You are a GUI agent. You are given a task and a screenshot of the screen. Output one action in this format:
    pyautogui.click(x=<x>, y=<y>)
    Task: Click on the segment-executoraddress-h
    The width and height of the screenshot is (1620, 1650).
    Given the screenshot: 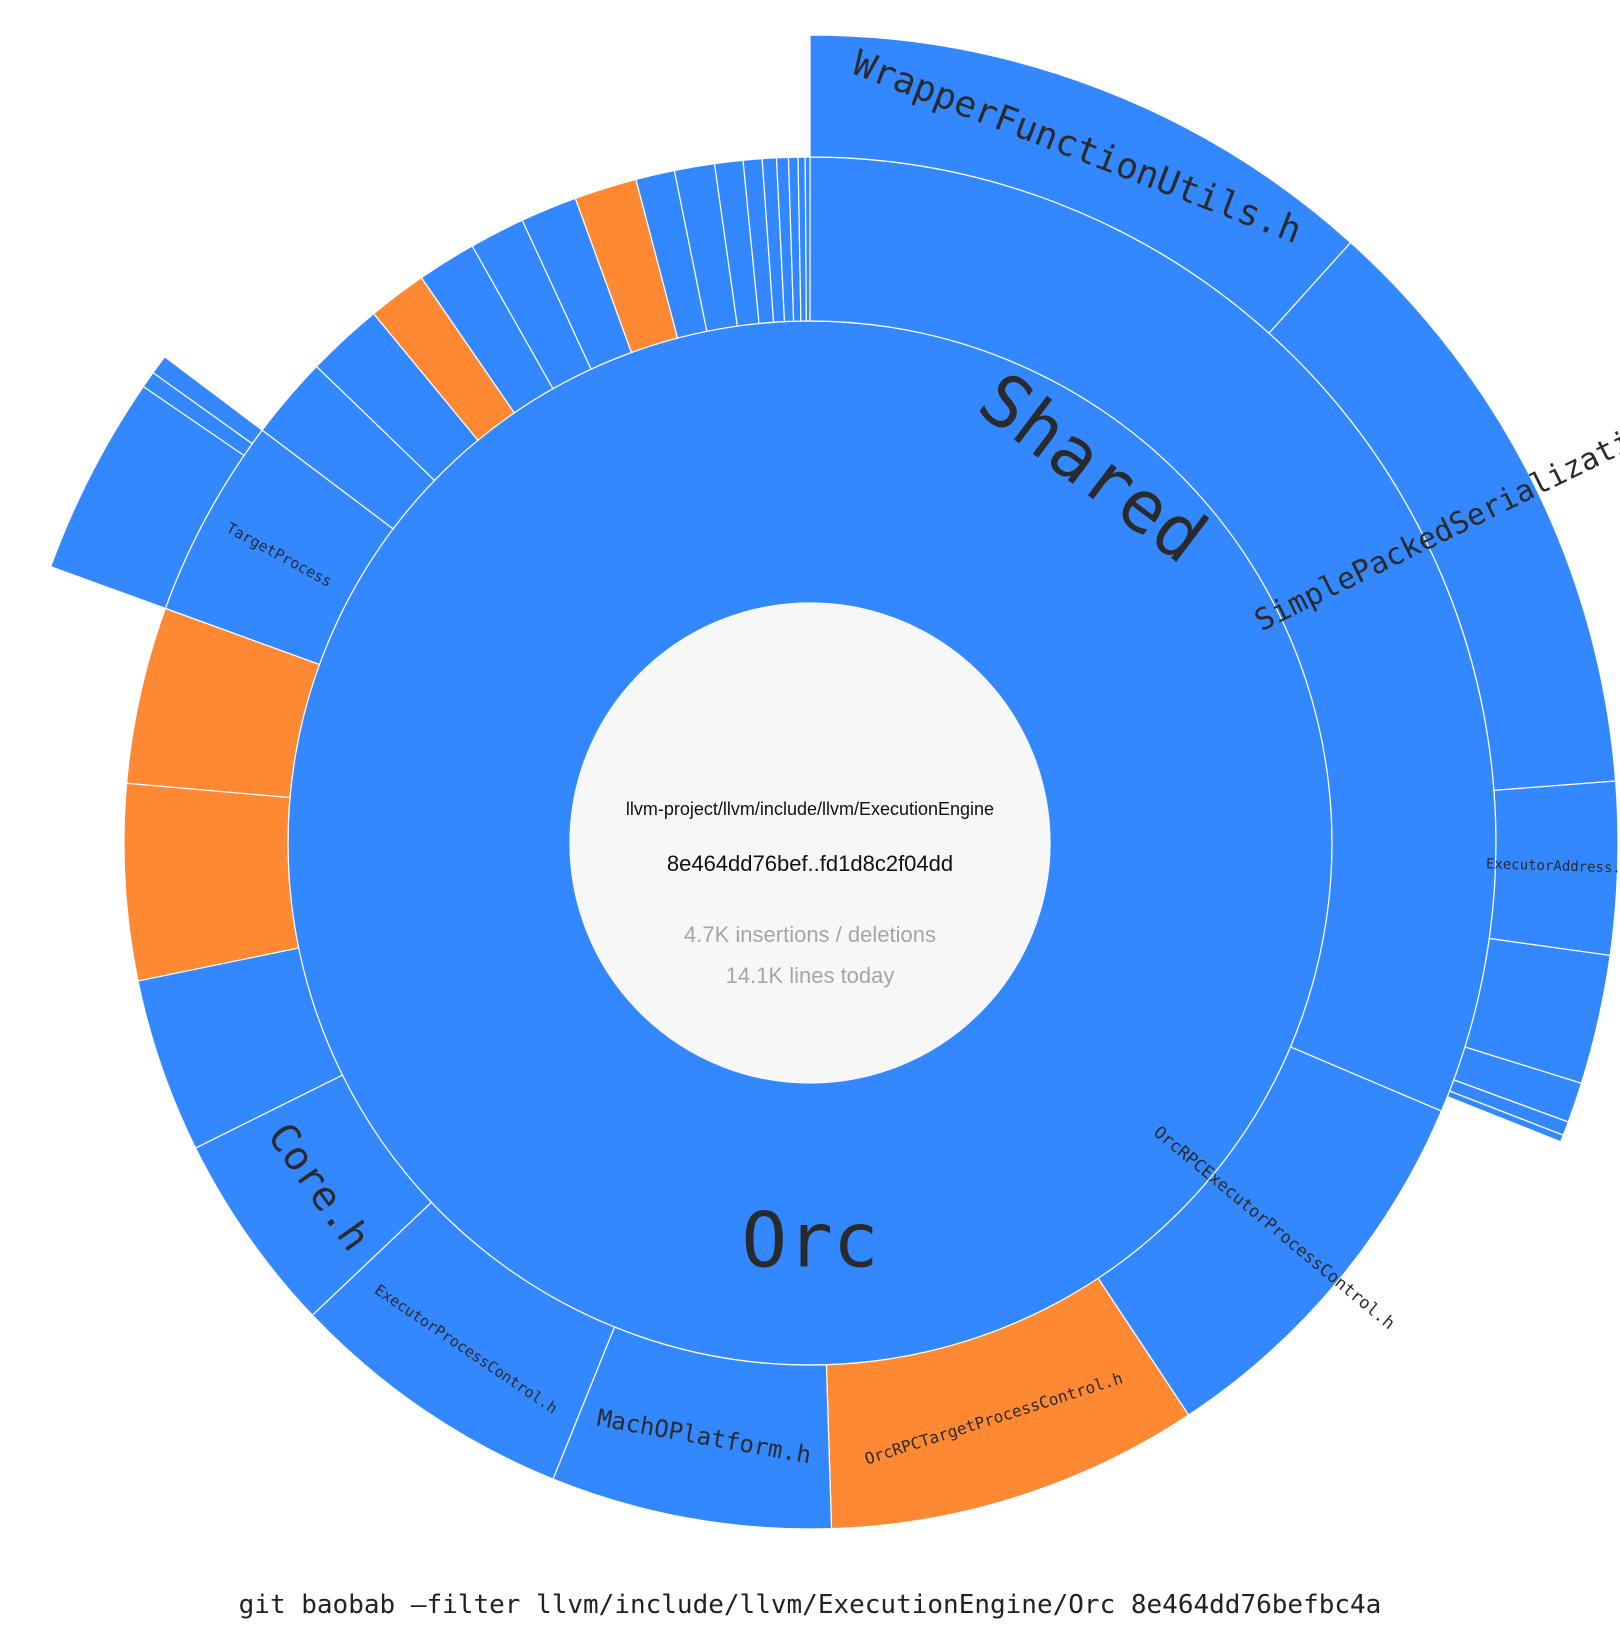 What is the action you would take?
    pyautogui.click(x=1553, y=868)
    